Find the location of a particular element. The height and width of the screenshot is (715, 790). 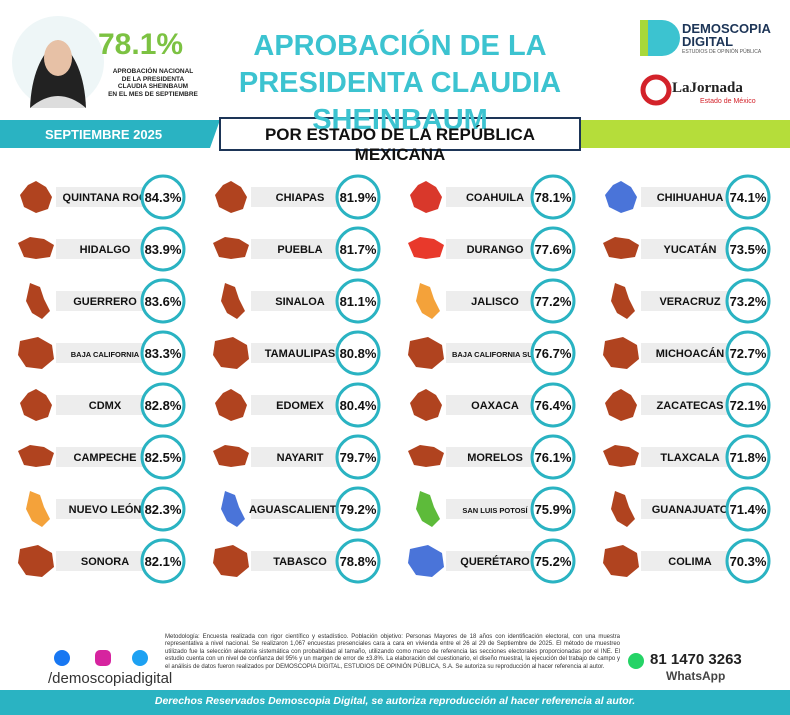

state-name: CDMX is located at coordinates (105, 406).